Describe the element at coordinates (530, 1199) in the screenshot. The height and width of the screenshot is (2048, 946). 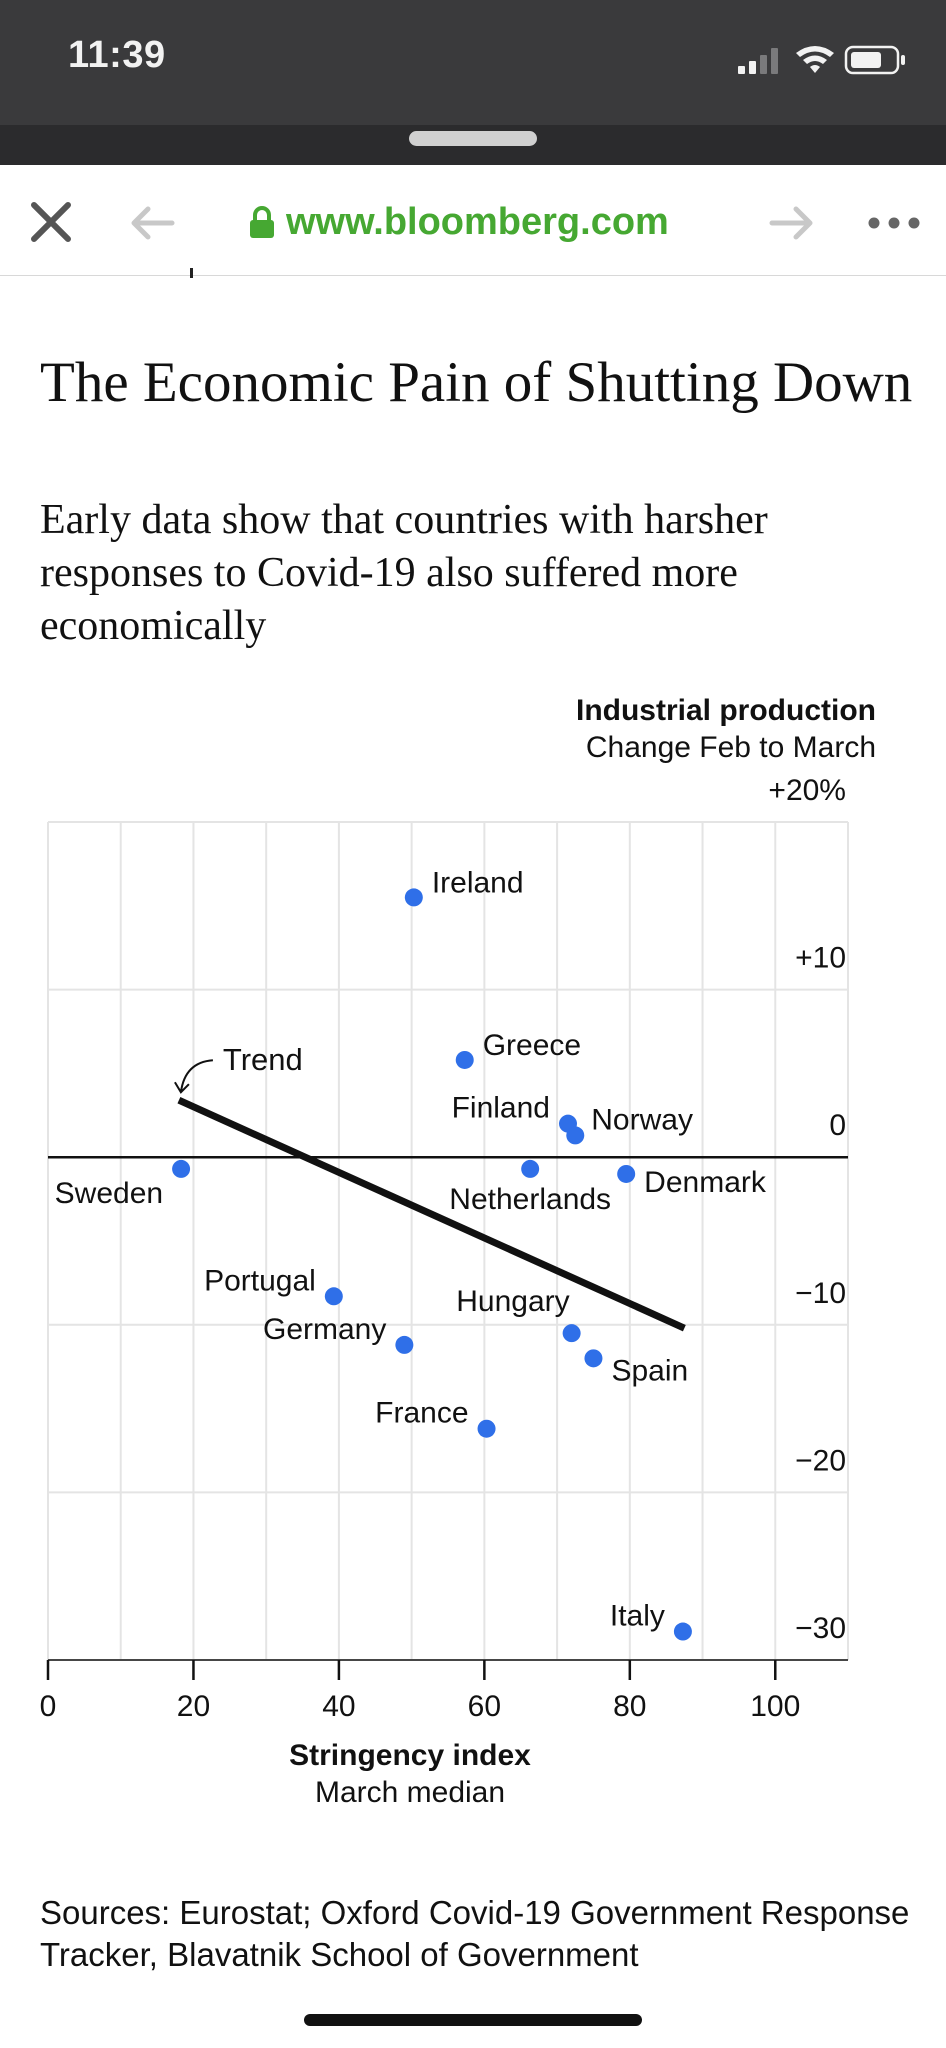
I see `point-label-netherlands: Netherlands` at that location.